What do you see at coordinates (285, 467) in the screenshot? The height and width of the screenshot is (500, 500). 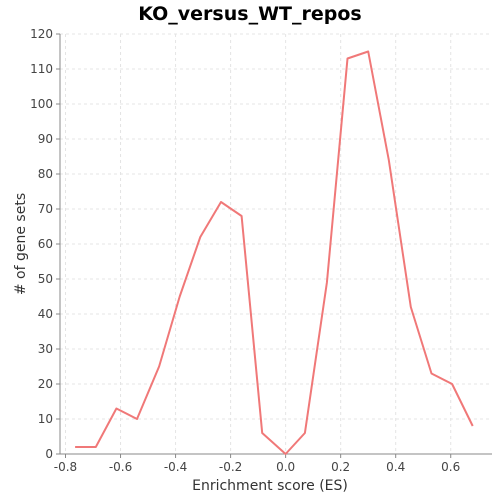 I see `x-tick-label: 0.0` at bounding box center [285, 467].